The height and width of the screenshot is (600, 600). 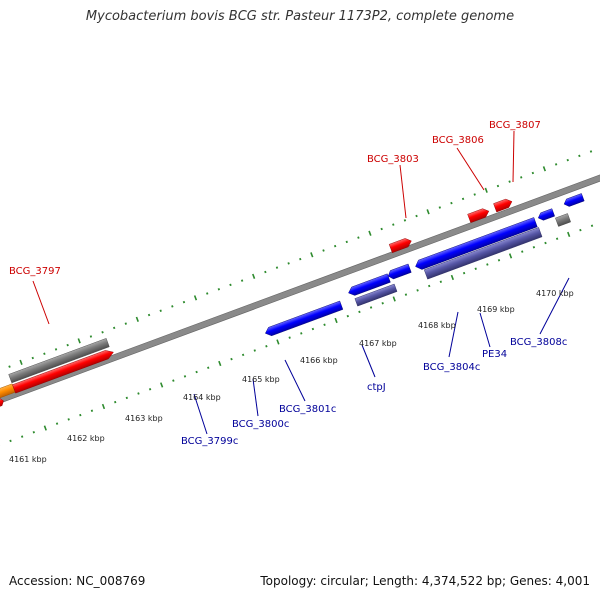 What do you see at coordinates (555, 293) in the screenshot?
I see `scale-label: 4170 kbp` at bounding box center [555, 293].